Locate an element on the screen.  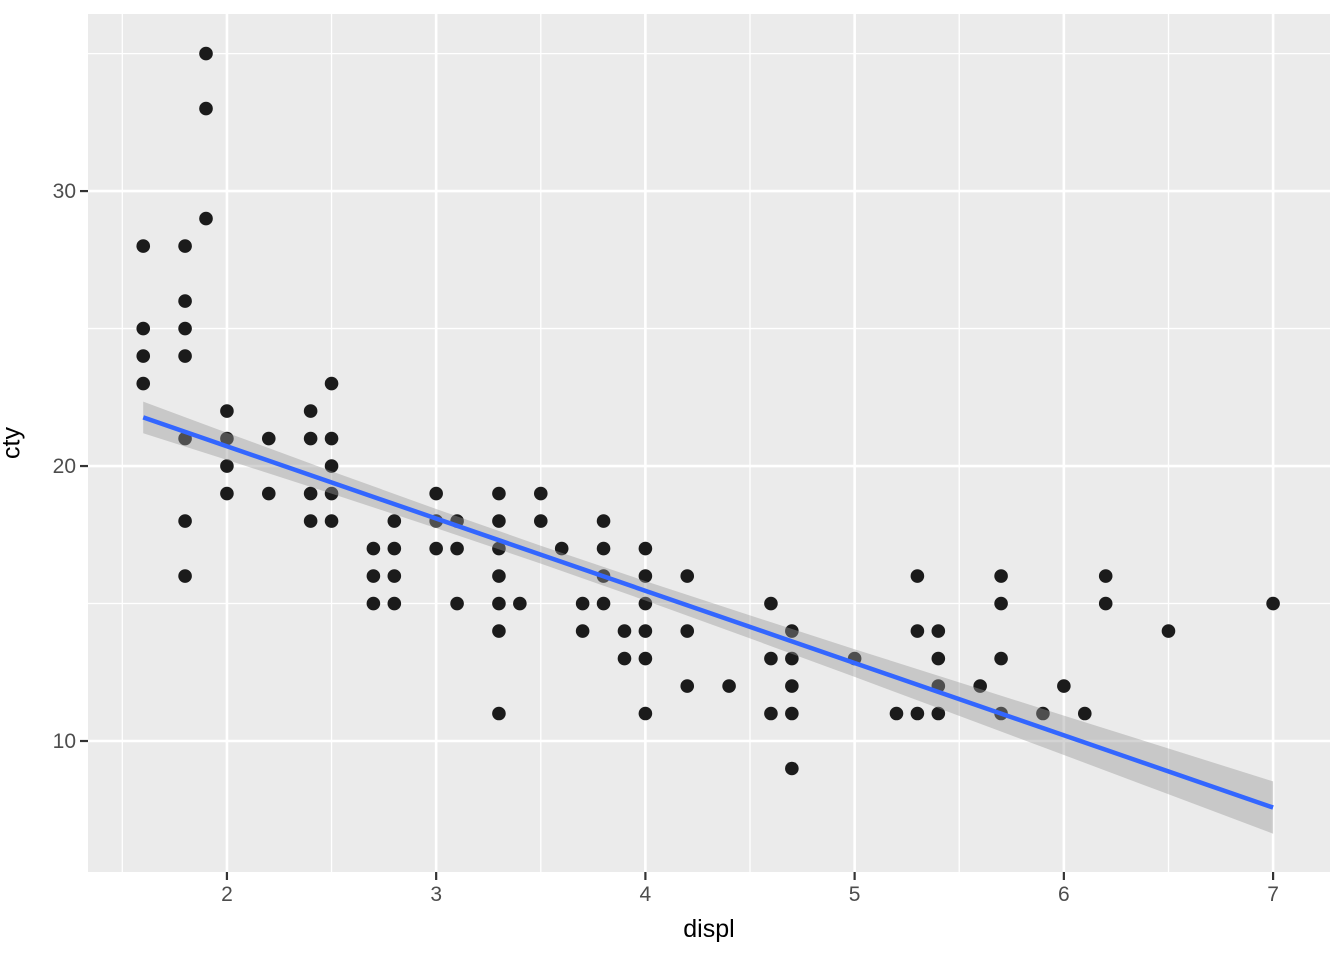
x-tick-label: 2 is located at coordinates (227, 894).